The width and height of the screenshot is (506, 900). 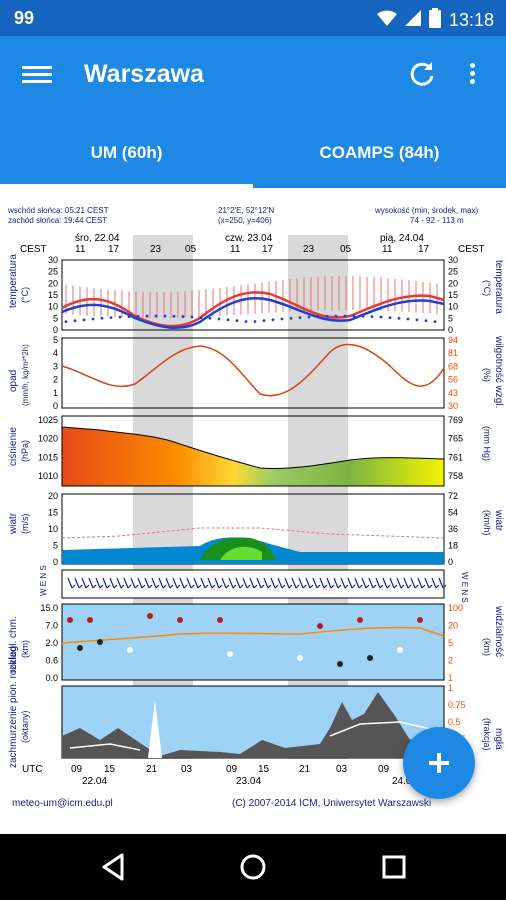 I want to click on wind-direction-panel, so click(x=254, y=584).